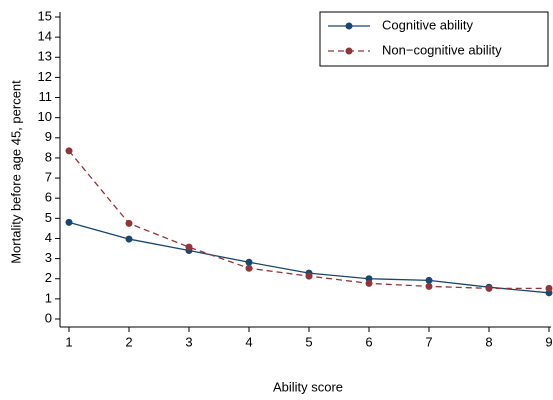  What do you see at coordinates (308, 386) in the screenshot?
I see `x-axis-label: Ability score` at bounding box center [308, 386].